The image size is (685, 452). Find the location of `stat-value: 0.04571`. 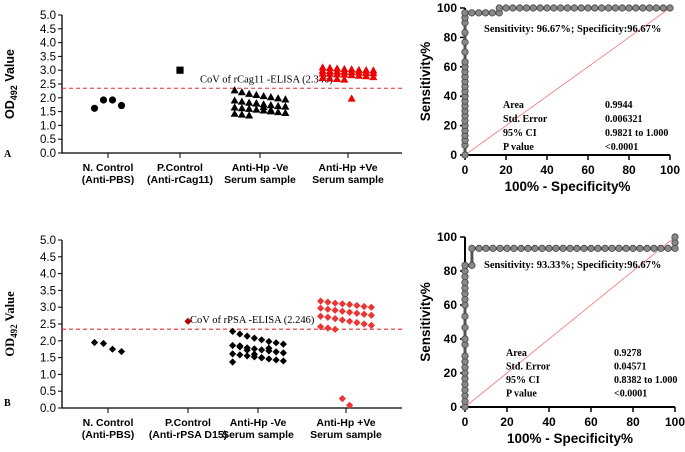

stat-value: 0.04571 is located at coordinates (630, 367).